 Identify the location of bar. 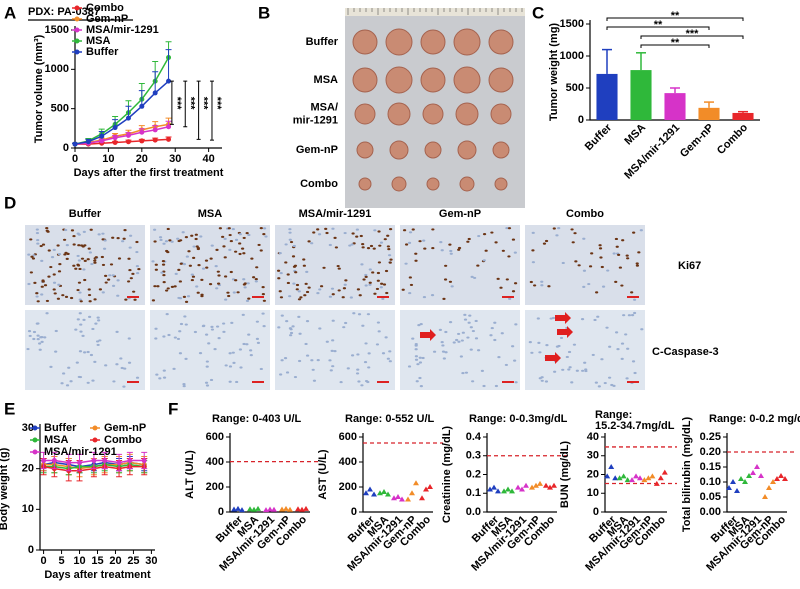
(607, 96).